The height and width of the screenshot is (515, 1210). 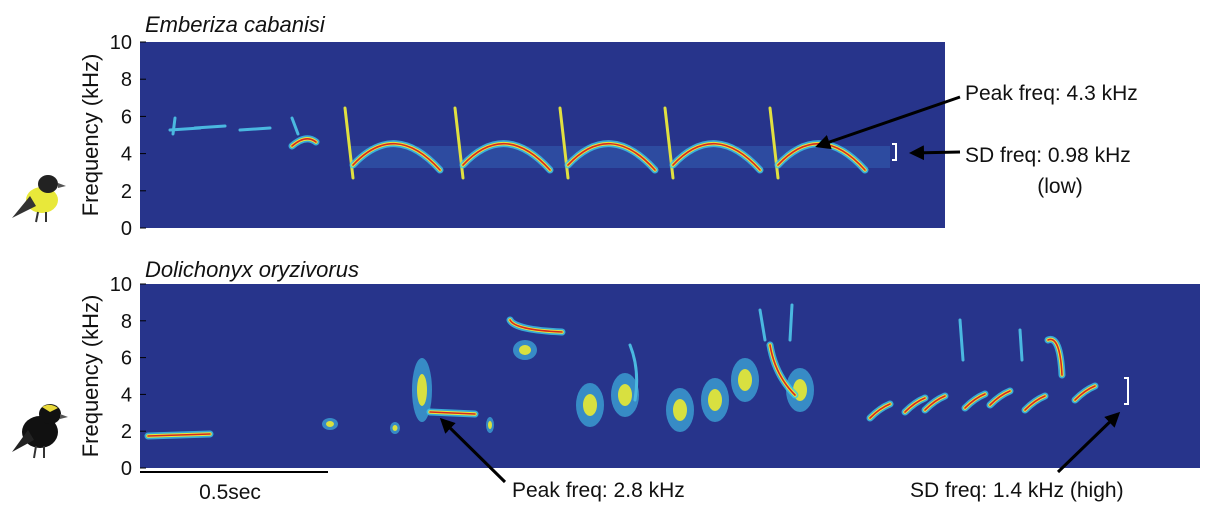 I want to click on annotation: (low), so click(x=1060, y=186).